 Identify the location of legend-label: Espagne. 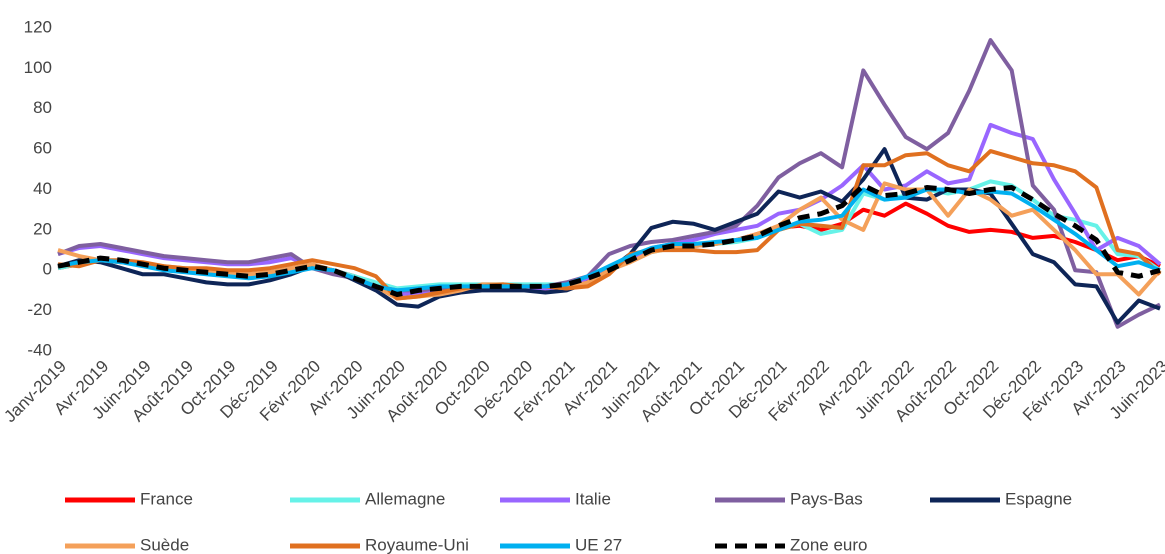
(1038, 498).